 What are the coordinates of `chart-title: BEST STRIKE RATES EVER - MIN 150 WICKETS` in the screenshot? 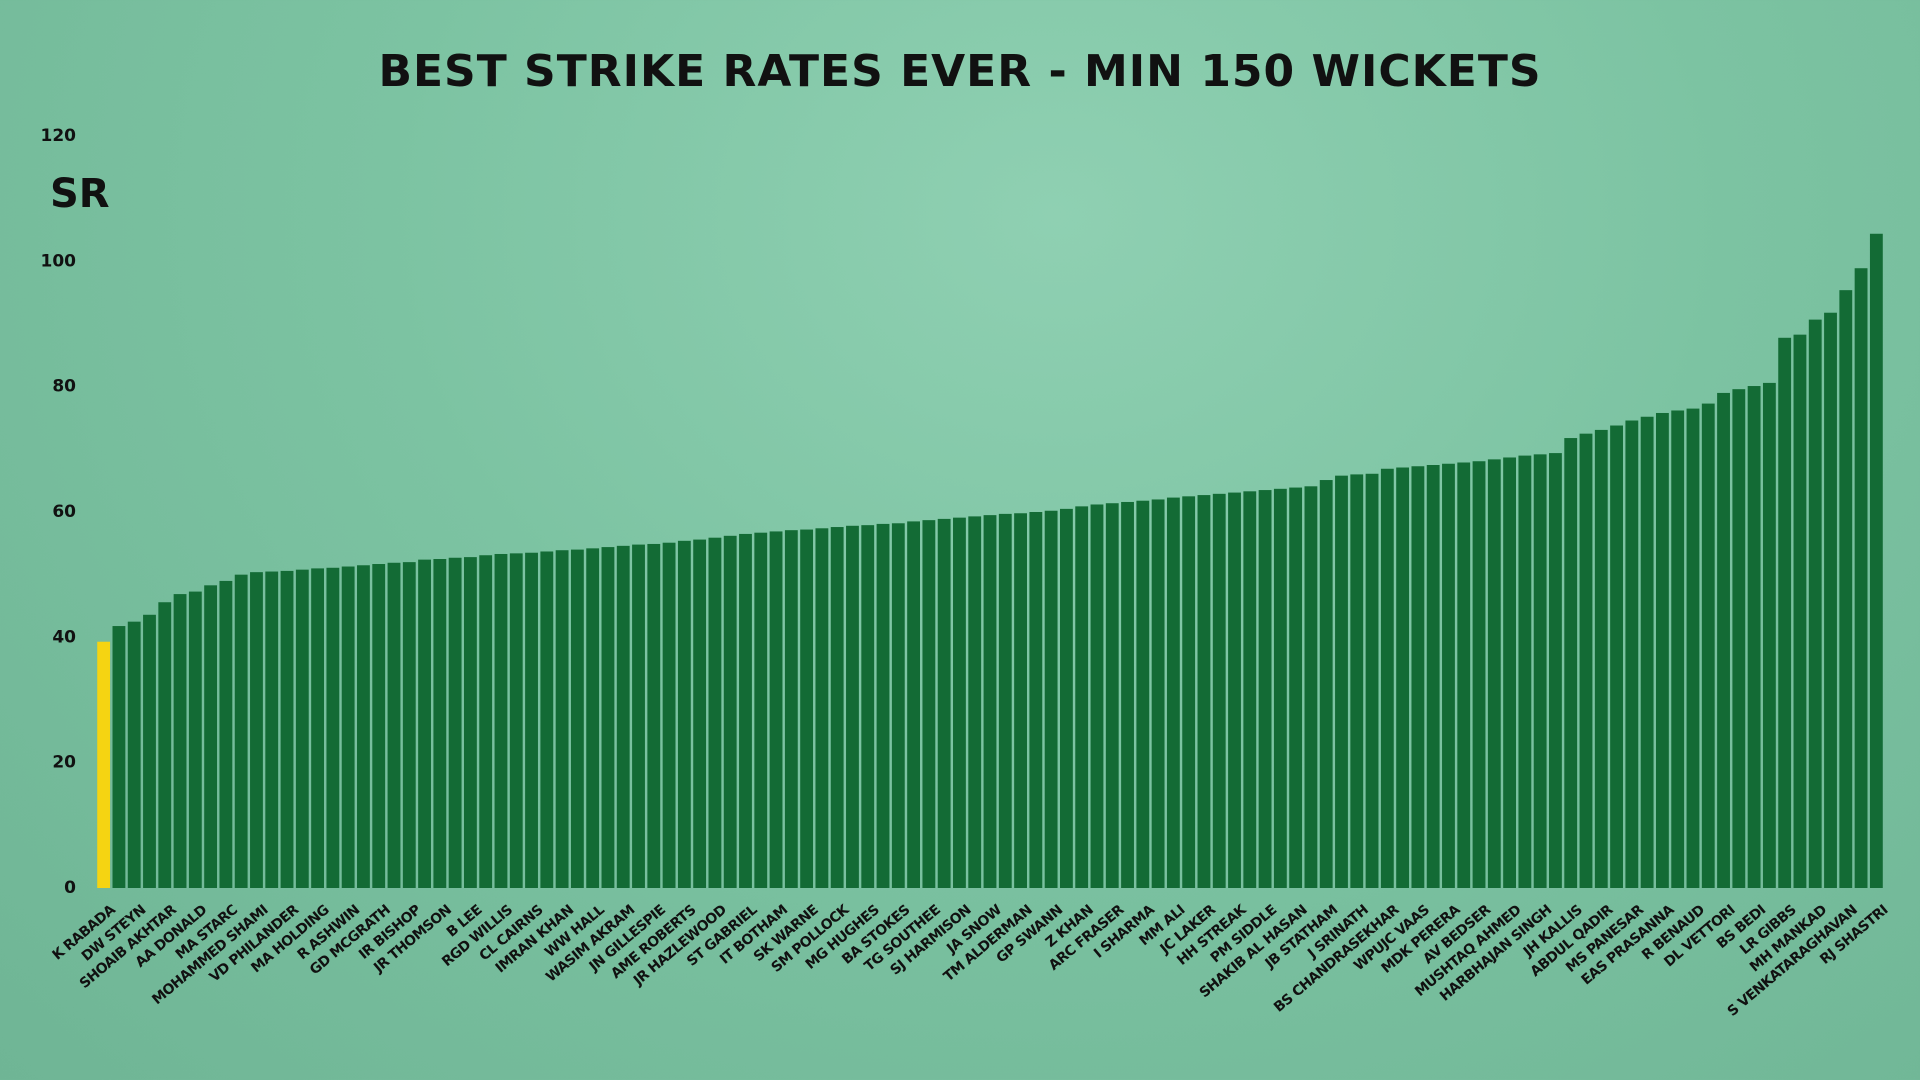 It's located at (959, 71).